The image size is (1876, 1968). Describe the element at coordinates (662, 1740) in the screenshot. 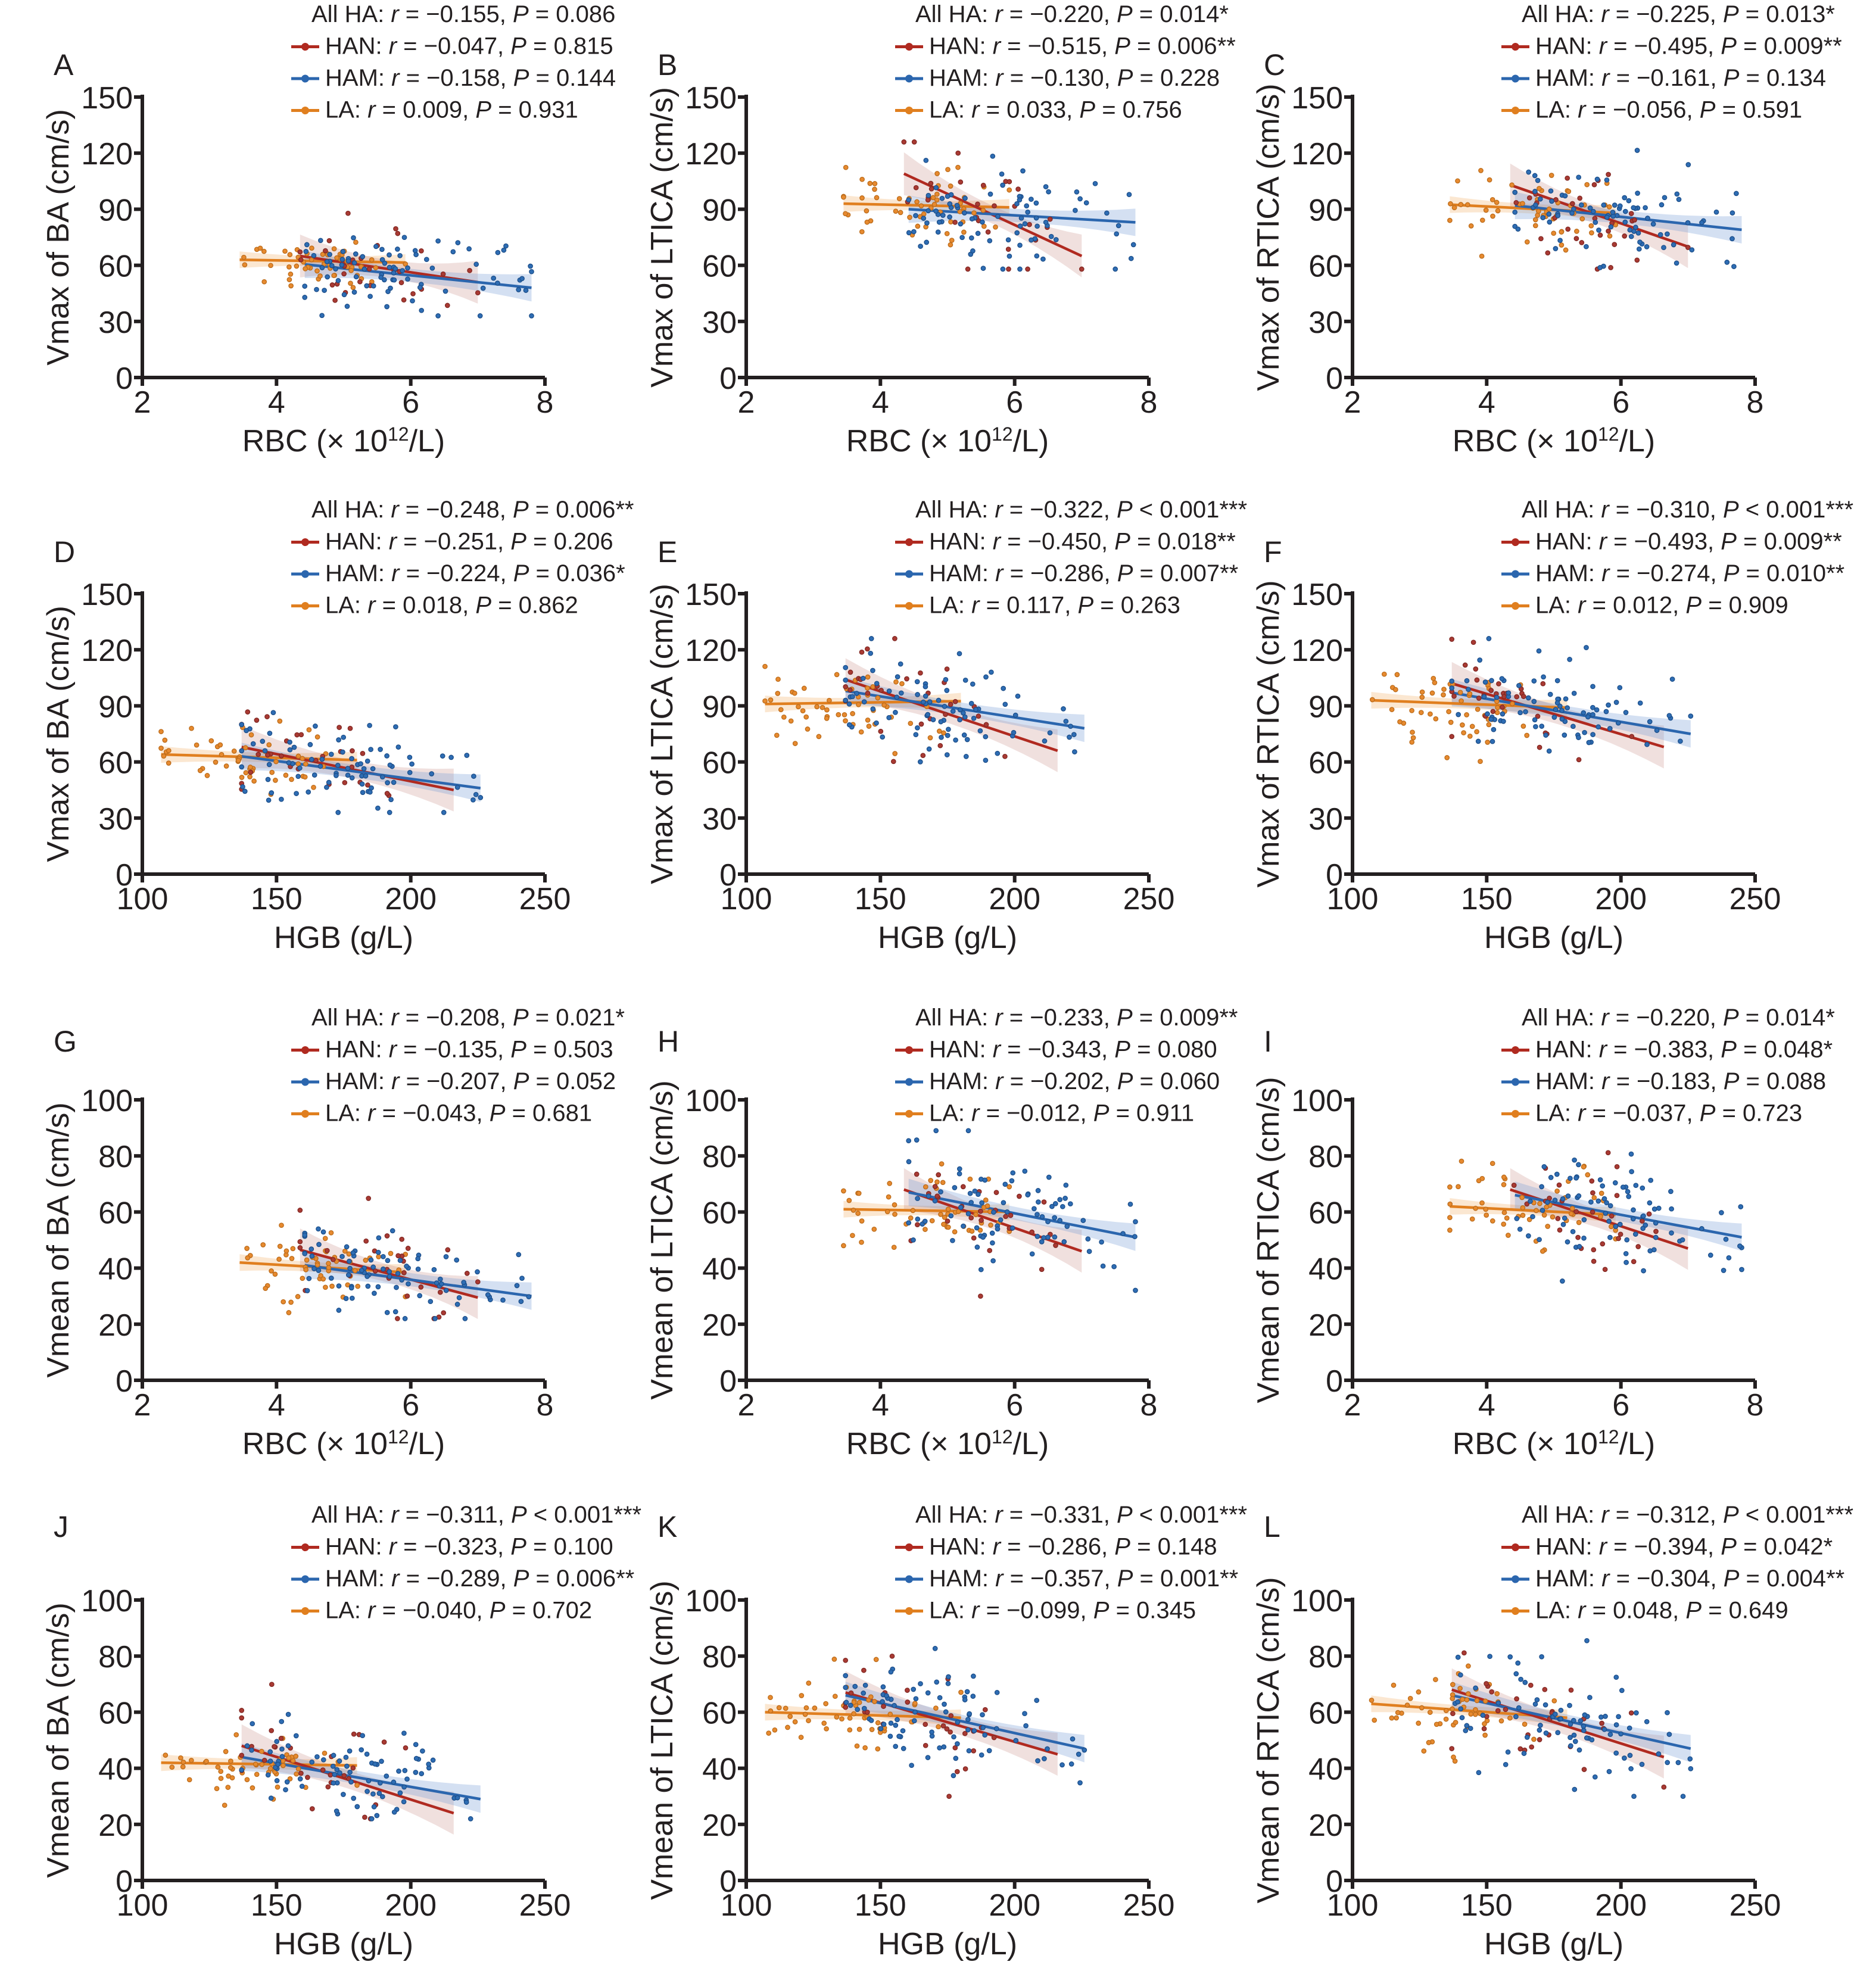

I see `svg-text: Vmean of LTICA (cm/s)` at that location.